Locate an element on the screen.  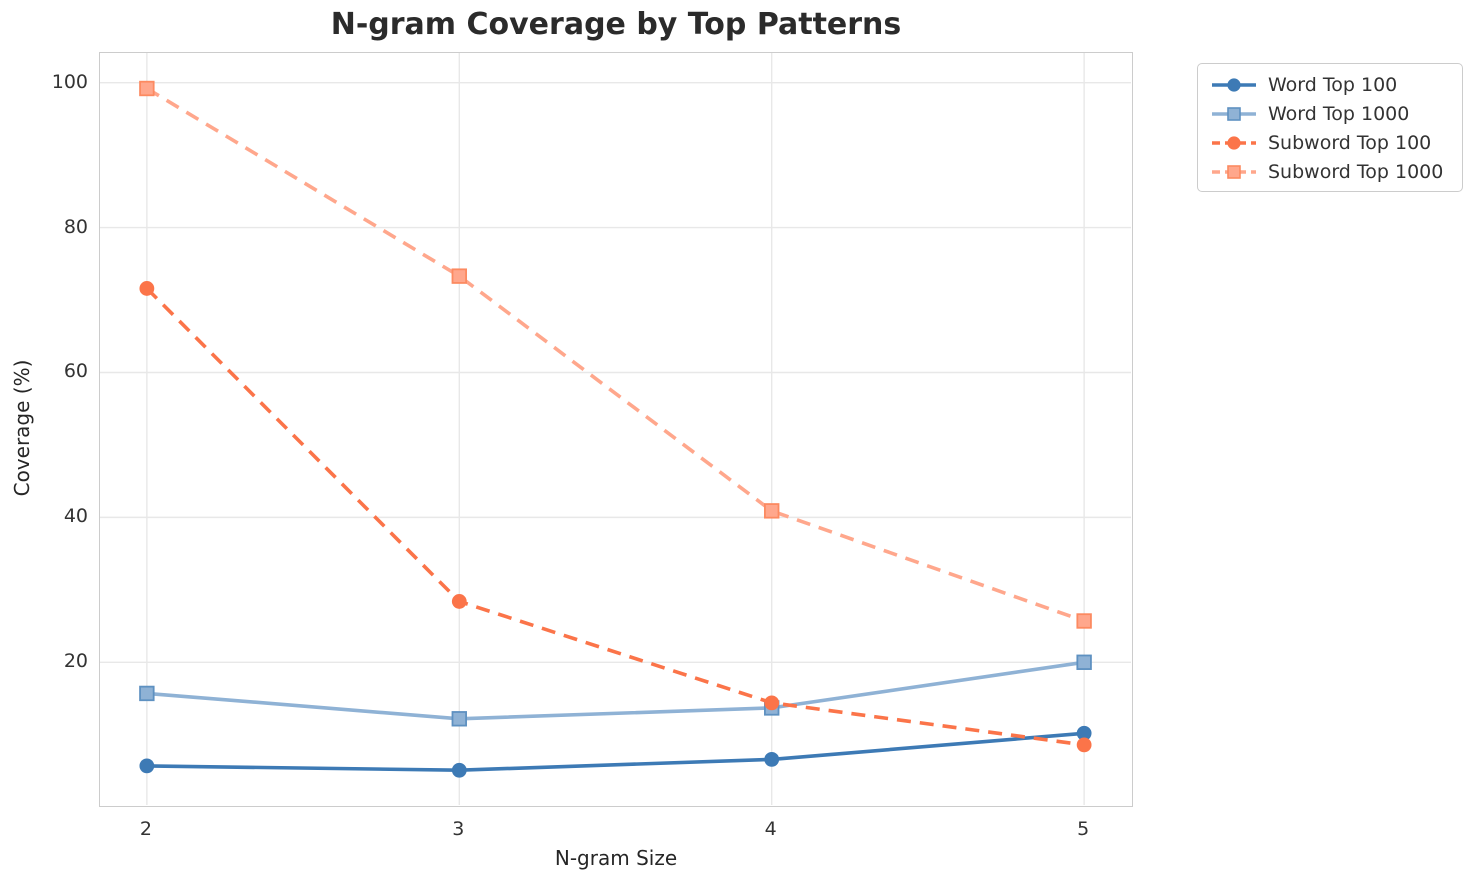
x-tick-label-5: 5 is located at coordinates (1083, 829).